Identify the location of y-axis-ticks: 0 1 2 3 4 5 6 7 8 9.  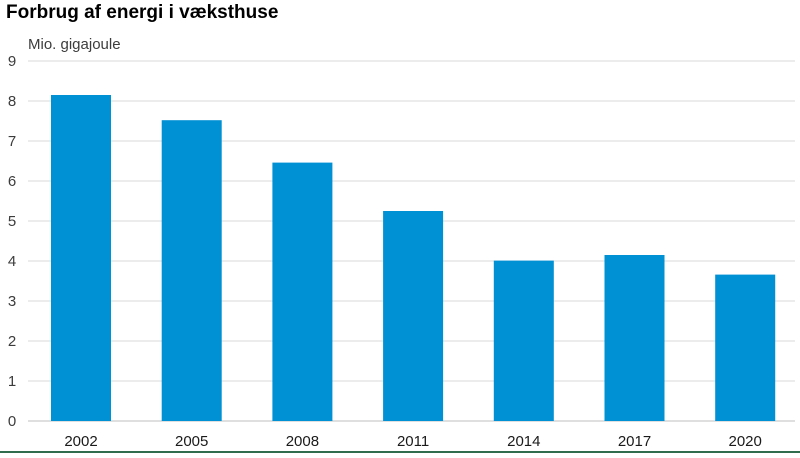
(12, 241).